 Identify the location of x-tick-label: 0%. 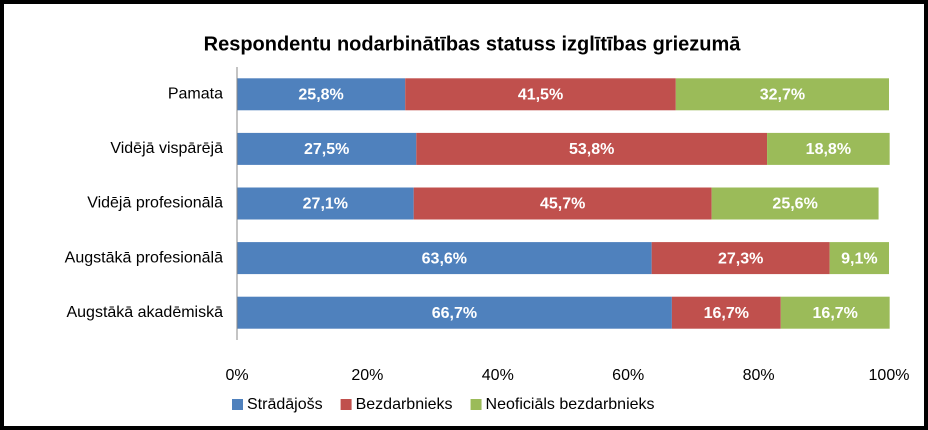
(236, 375).